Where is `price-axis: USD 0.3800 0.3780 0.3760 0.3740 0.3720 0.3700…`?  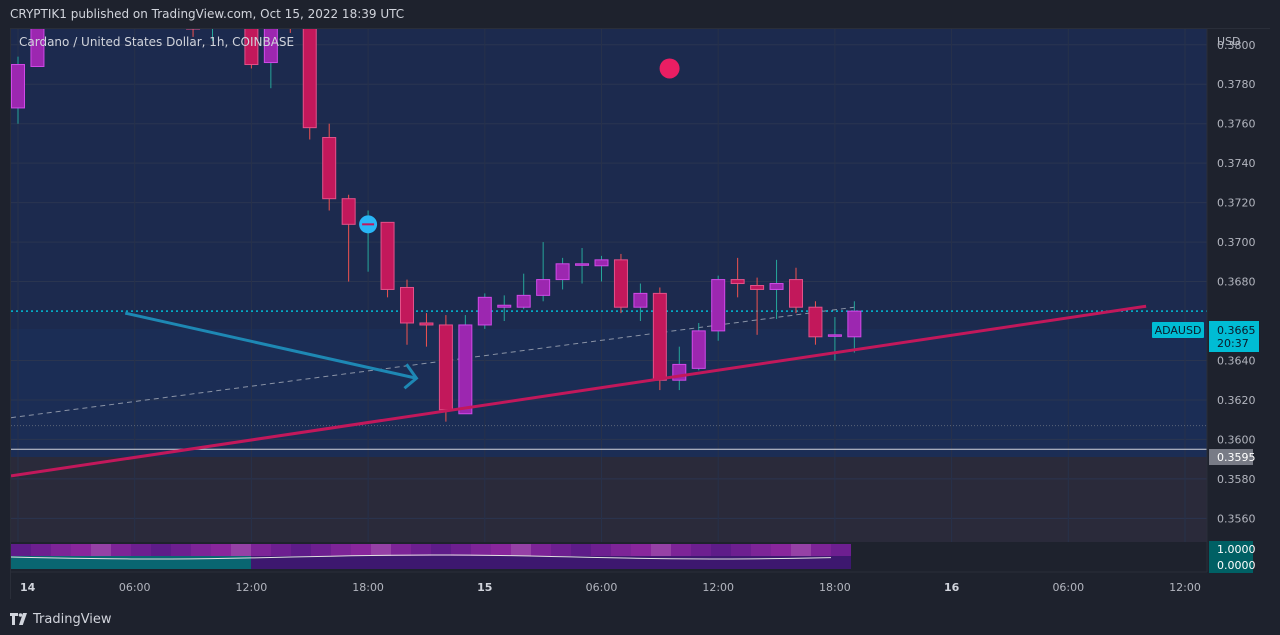
price-axis: USD 0.3800 0.3780 0.3760 0.3740 0.3720 0.3700… is located at coordinates (1238, 300).